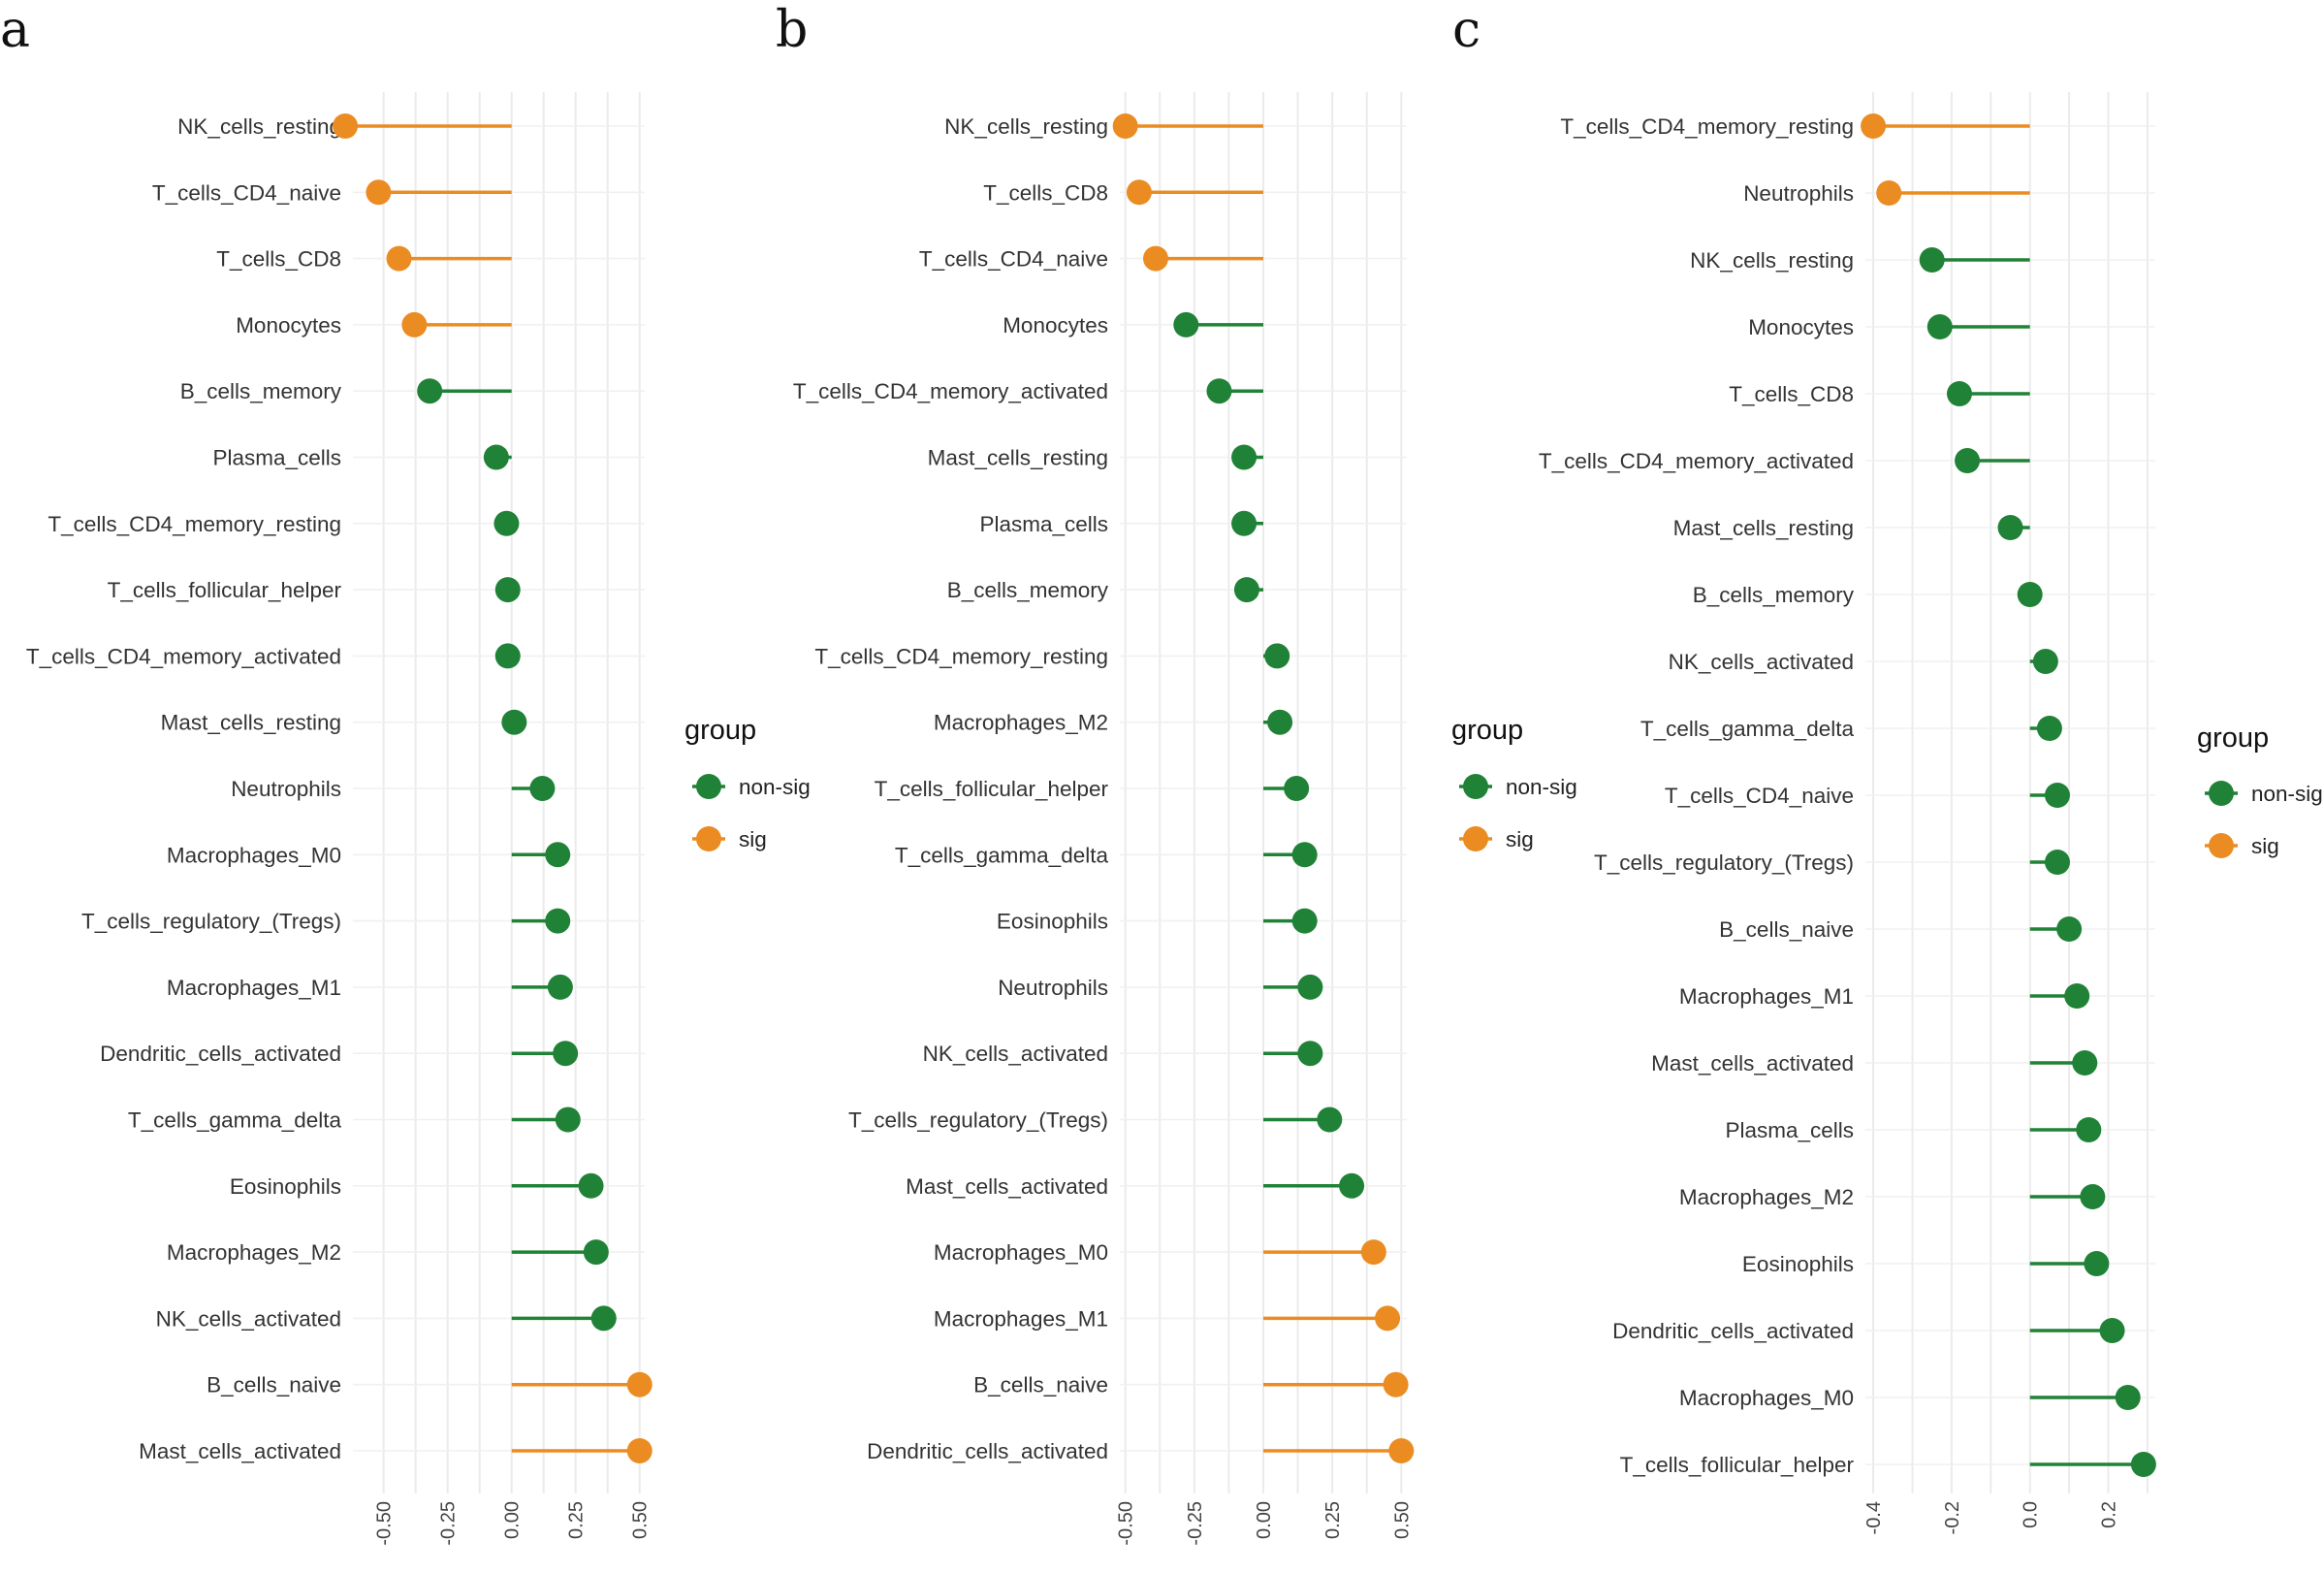 The height and width of the screenshot is (1573, 2324). Describe the element at coordinates (1772, 260) in the screenshot. I see `category-label: NK_cells_resting` at that location.